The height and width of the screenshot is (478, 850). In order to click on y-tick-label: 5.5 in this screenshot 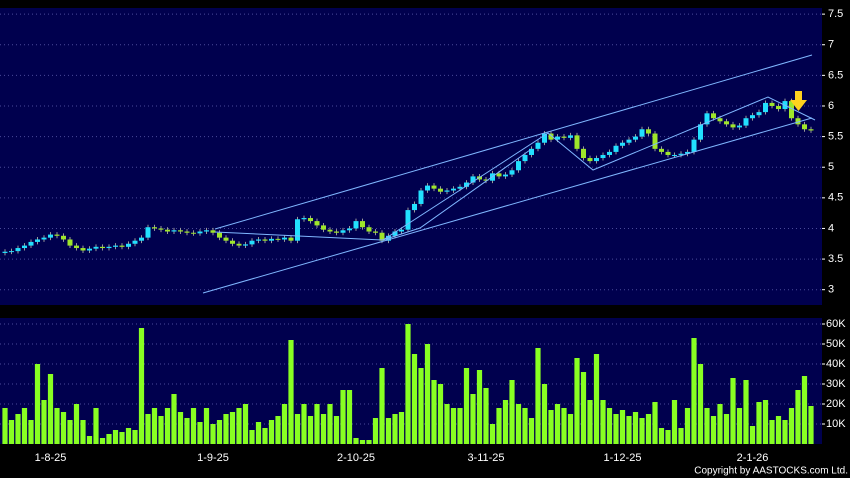, I will do `click(835, 137)`.